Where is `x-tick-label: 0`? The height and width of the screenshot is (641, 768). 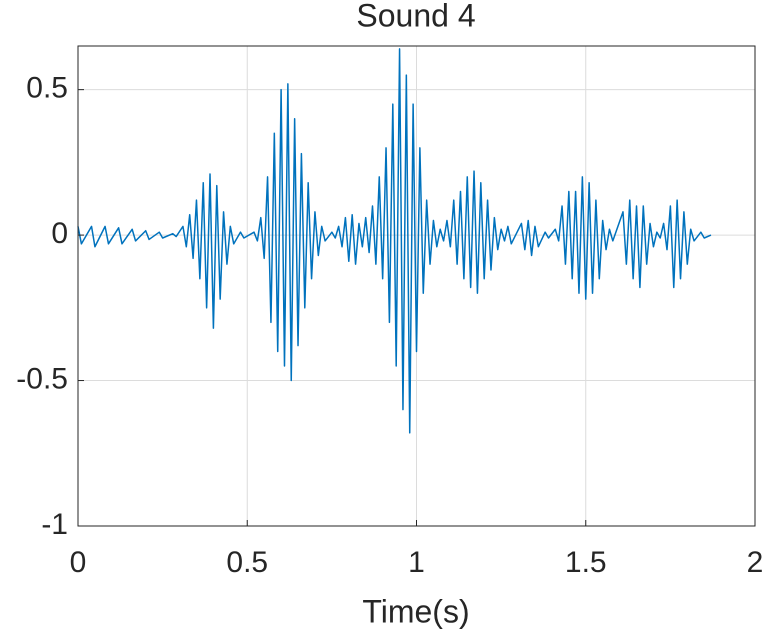 x-tick-label: 0 is located at coordinates (78, 562).